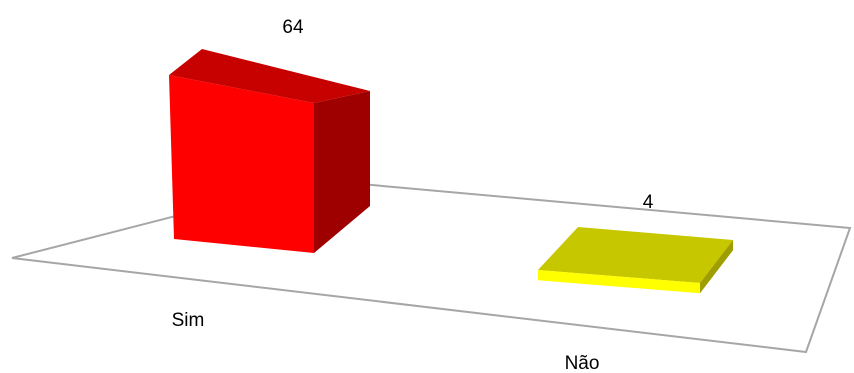 The height and width of the screenshot is (373, 854). I want to click on bar-no-front, so click(619, 282).